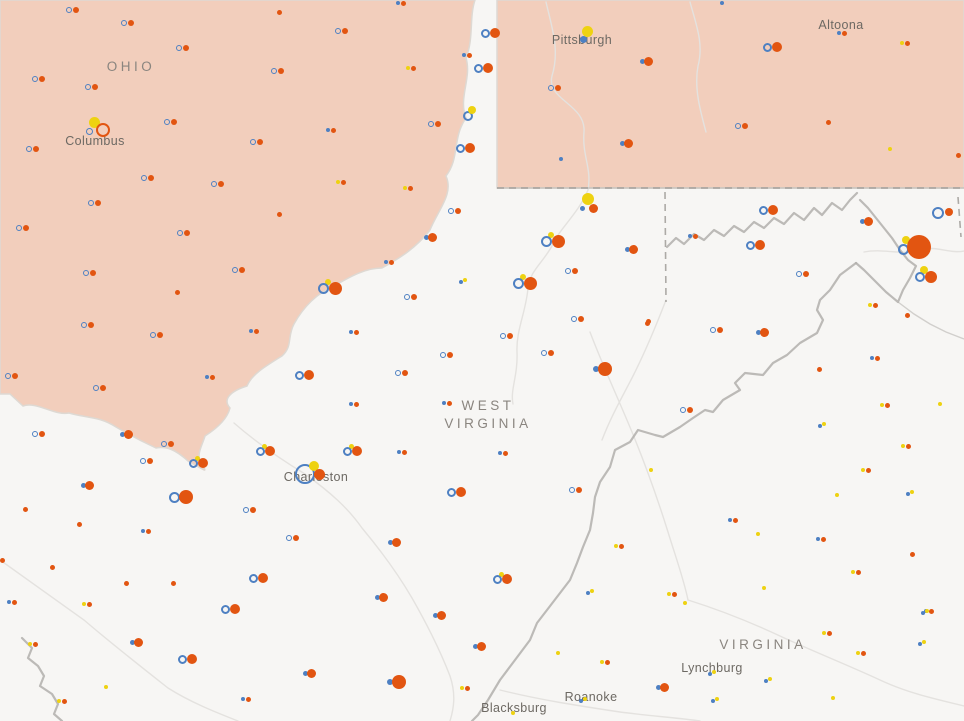  Describe the element at coordinates (42, 678) in the screenshot. I see `border-ky-va-corner` at that location.